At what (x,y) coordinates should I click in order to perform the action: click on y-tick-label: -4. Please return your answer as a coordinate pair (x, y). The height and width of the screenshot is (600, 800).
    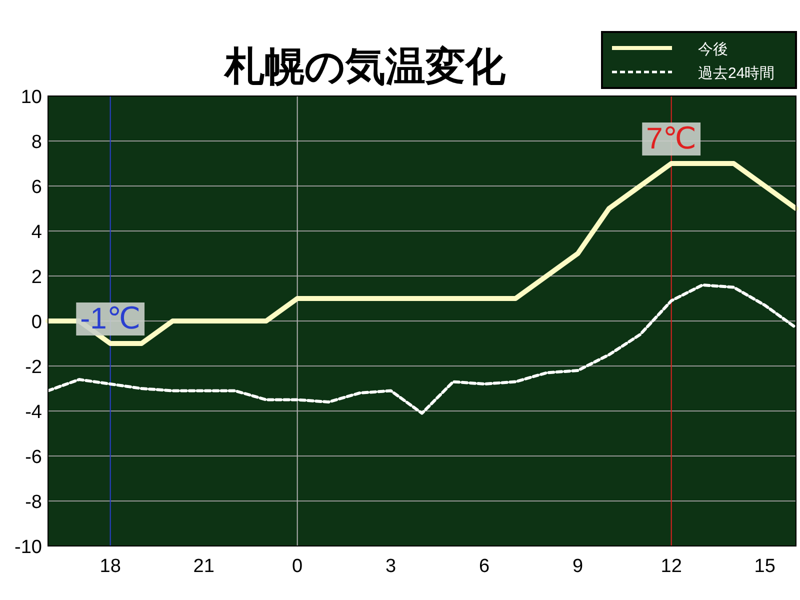
    Looking at the image, I should click on (33, 412).